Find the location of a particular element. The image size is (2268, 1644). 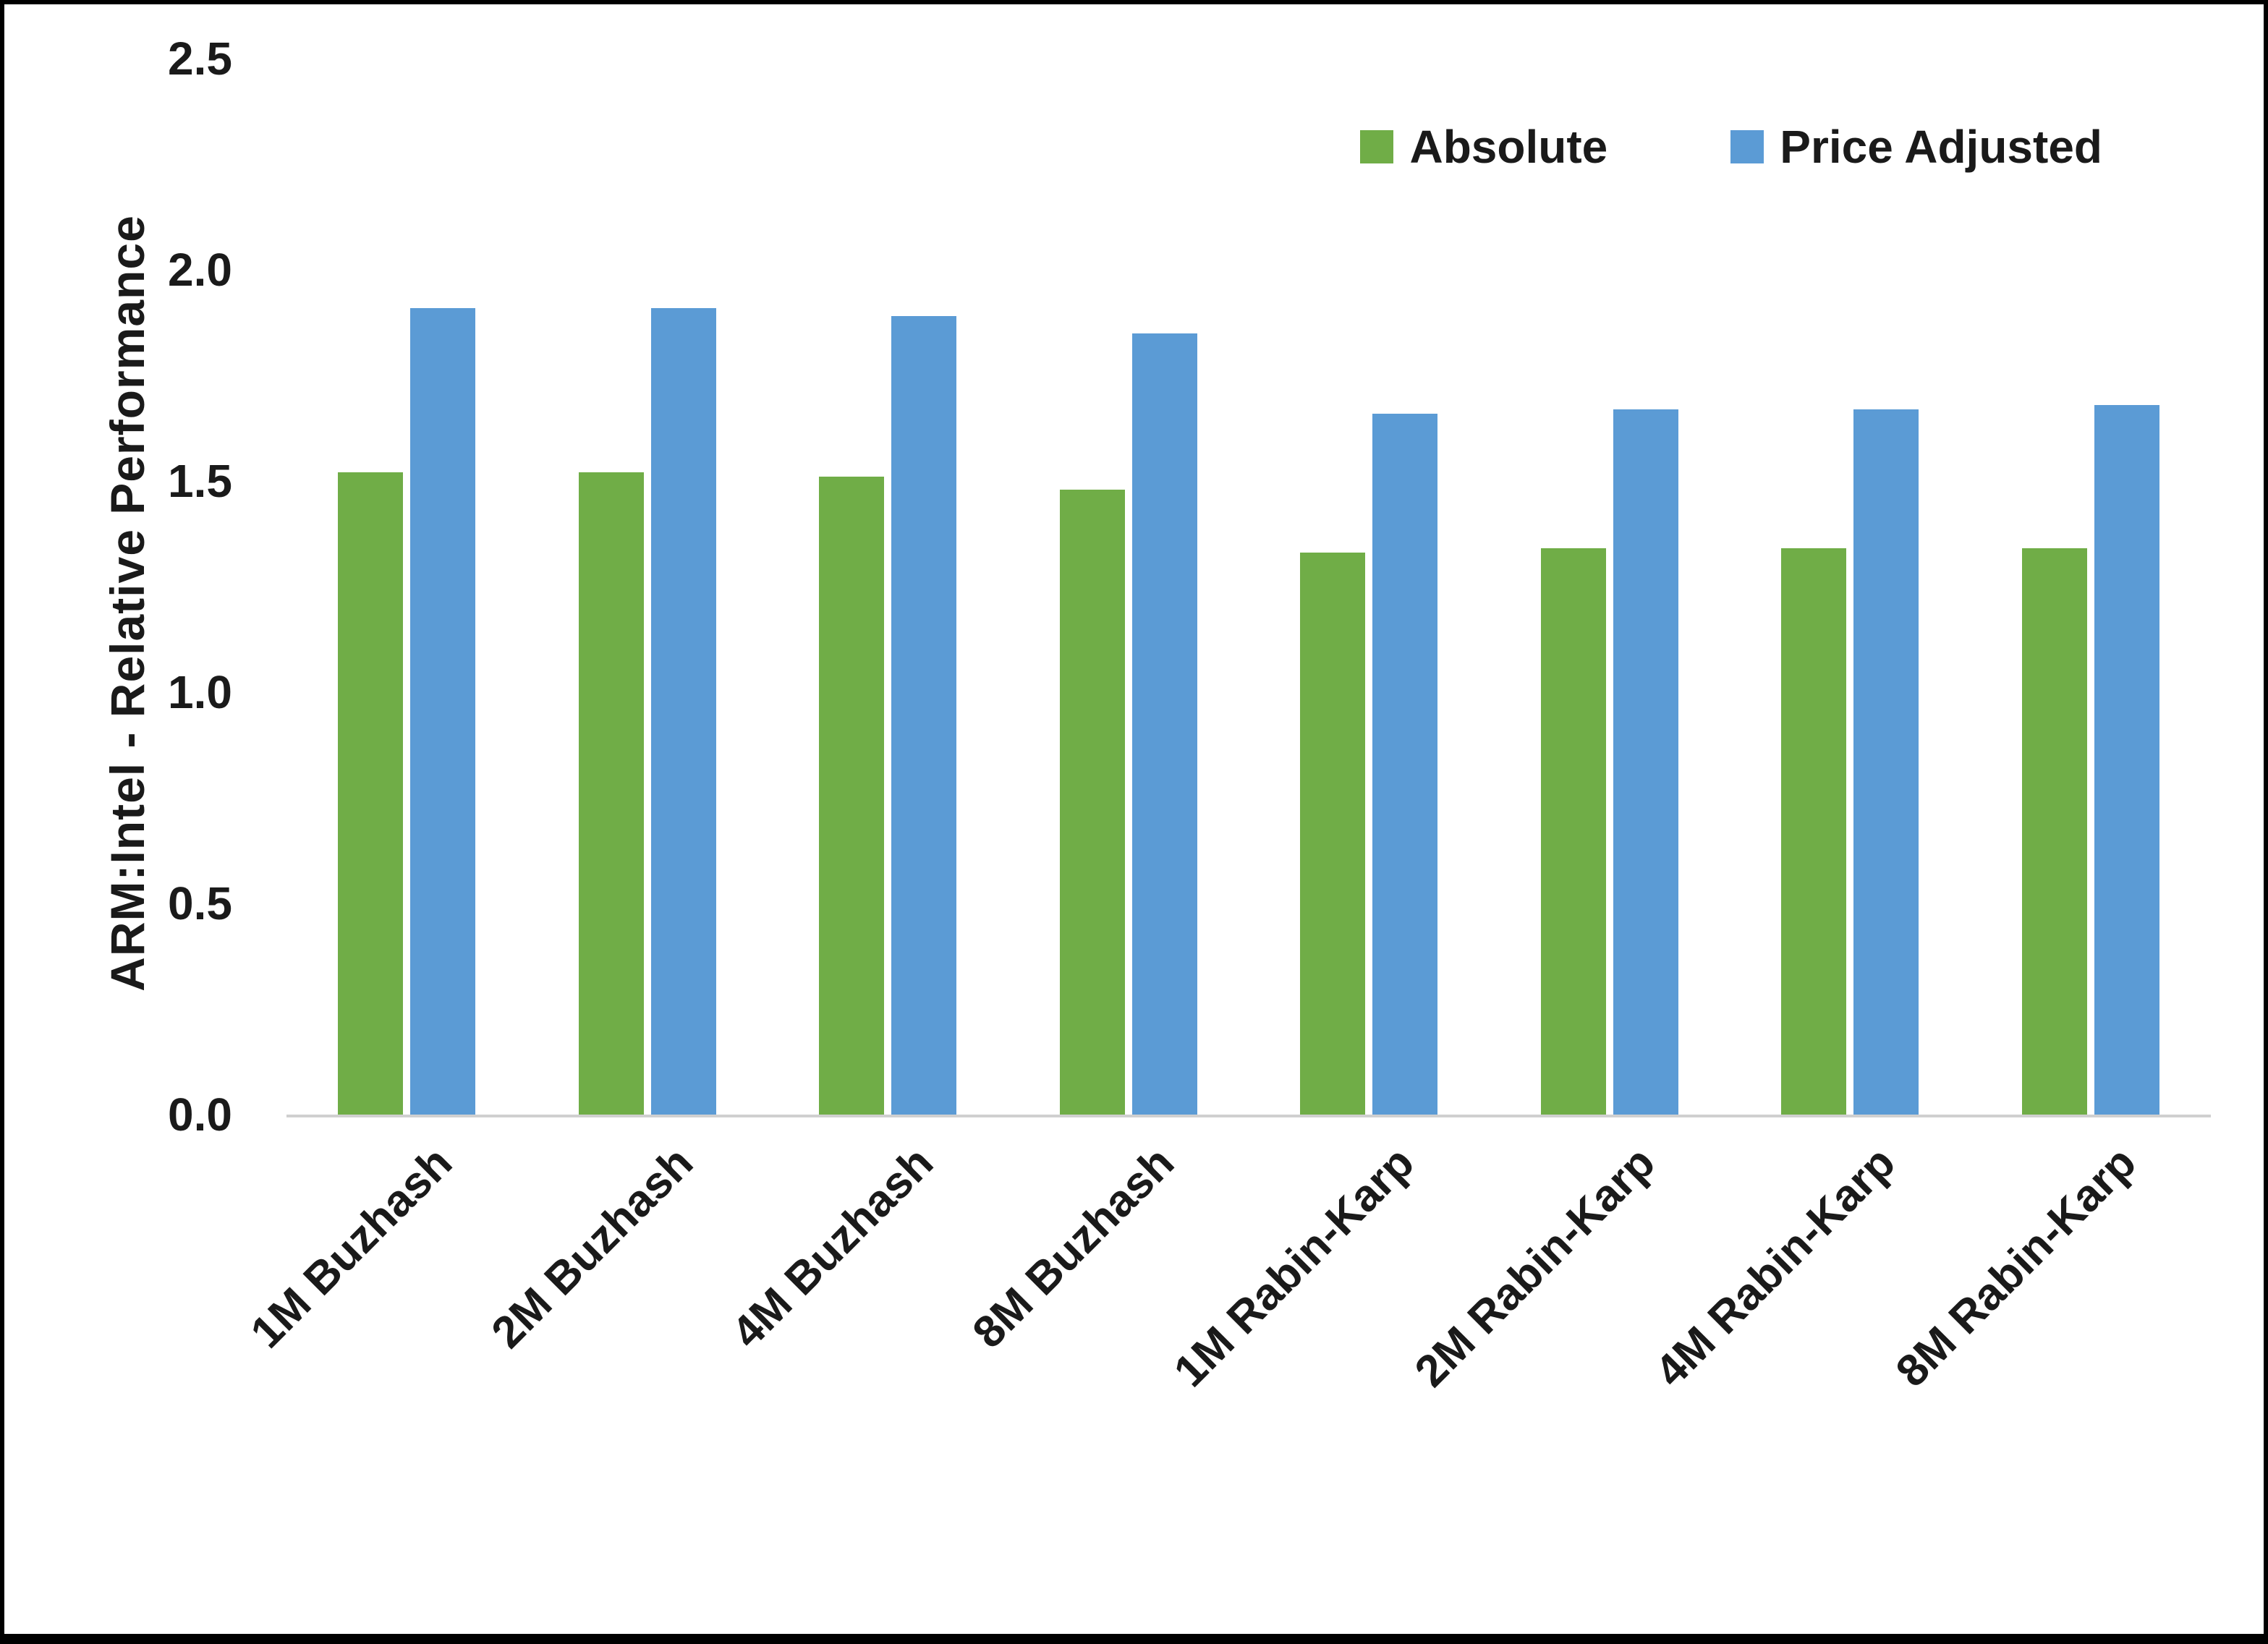

y-tick-label: 0.0 is located at coordinates (200, 1115).